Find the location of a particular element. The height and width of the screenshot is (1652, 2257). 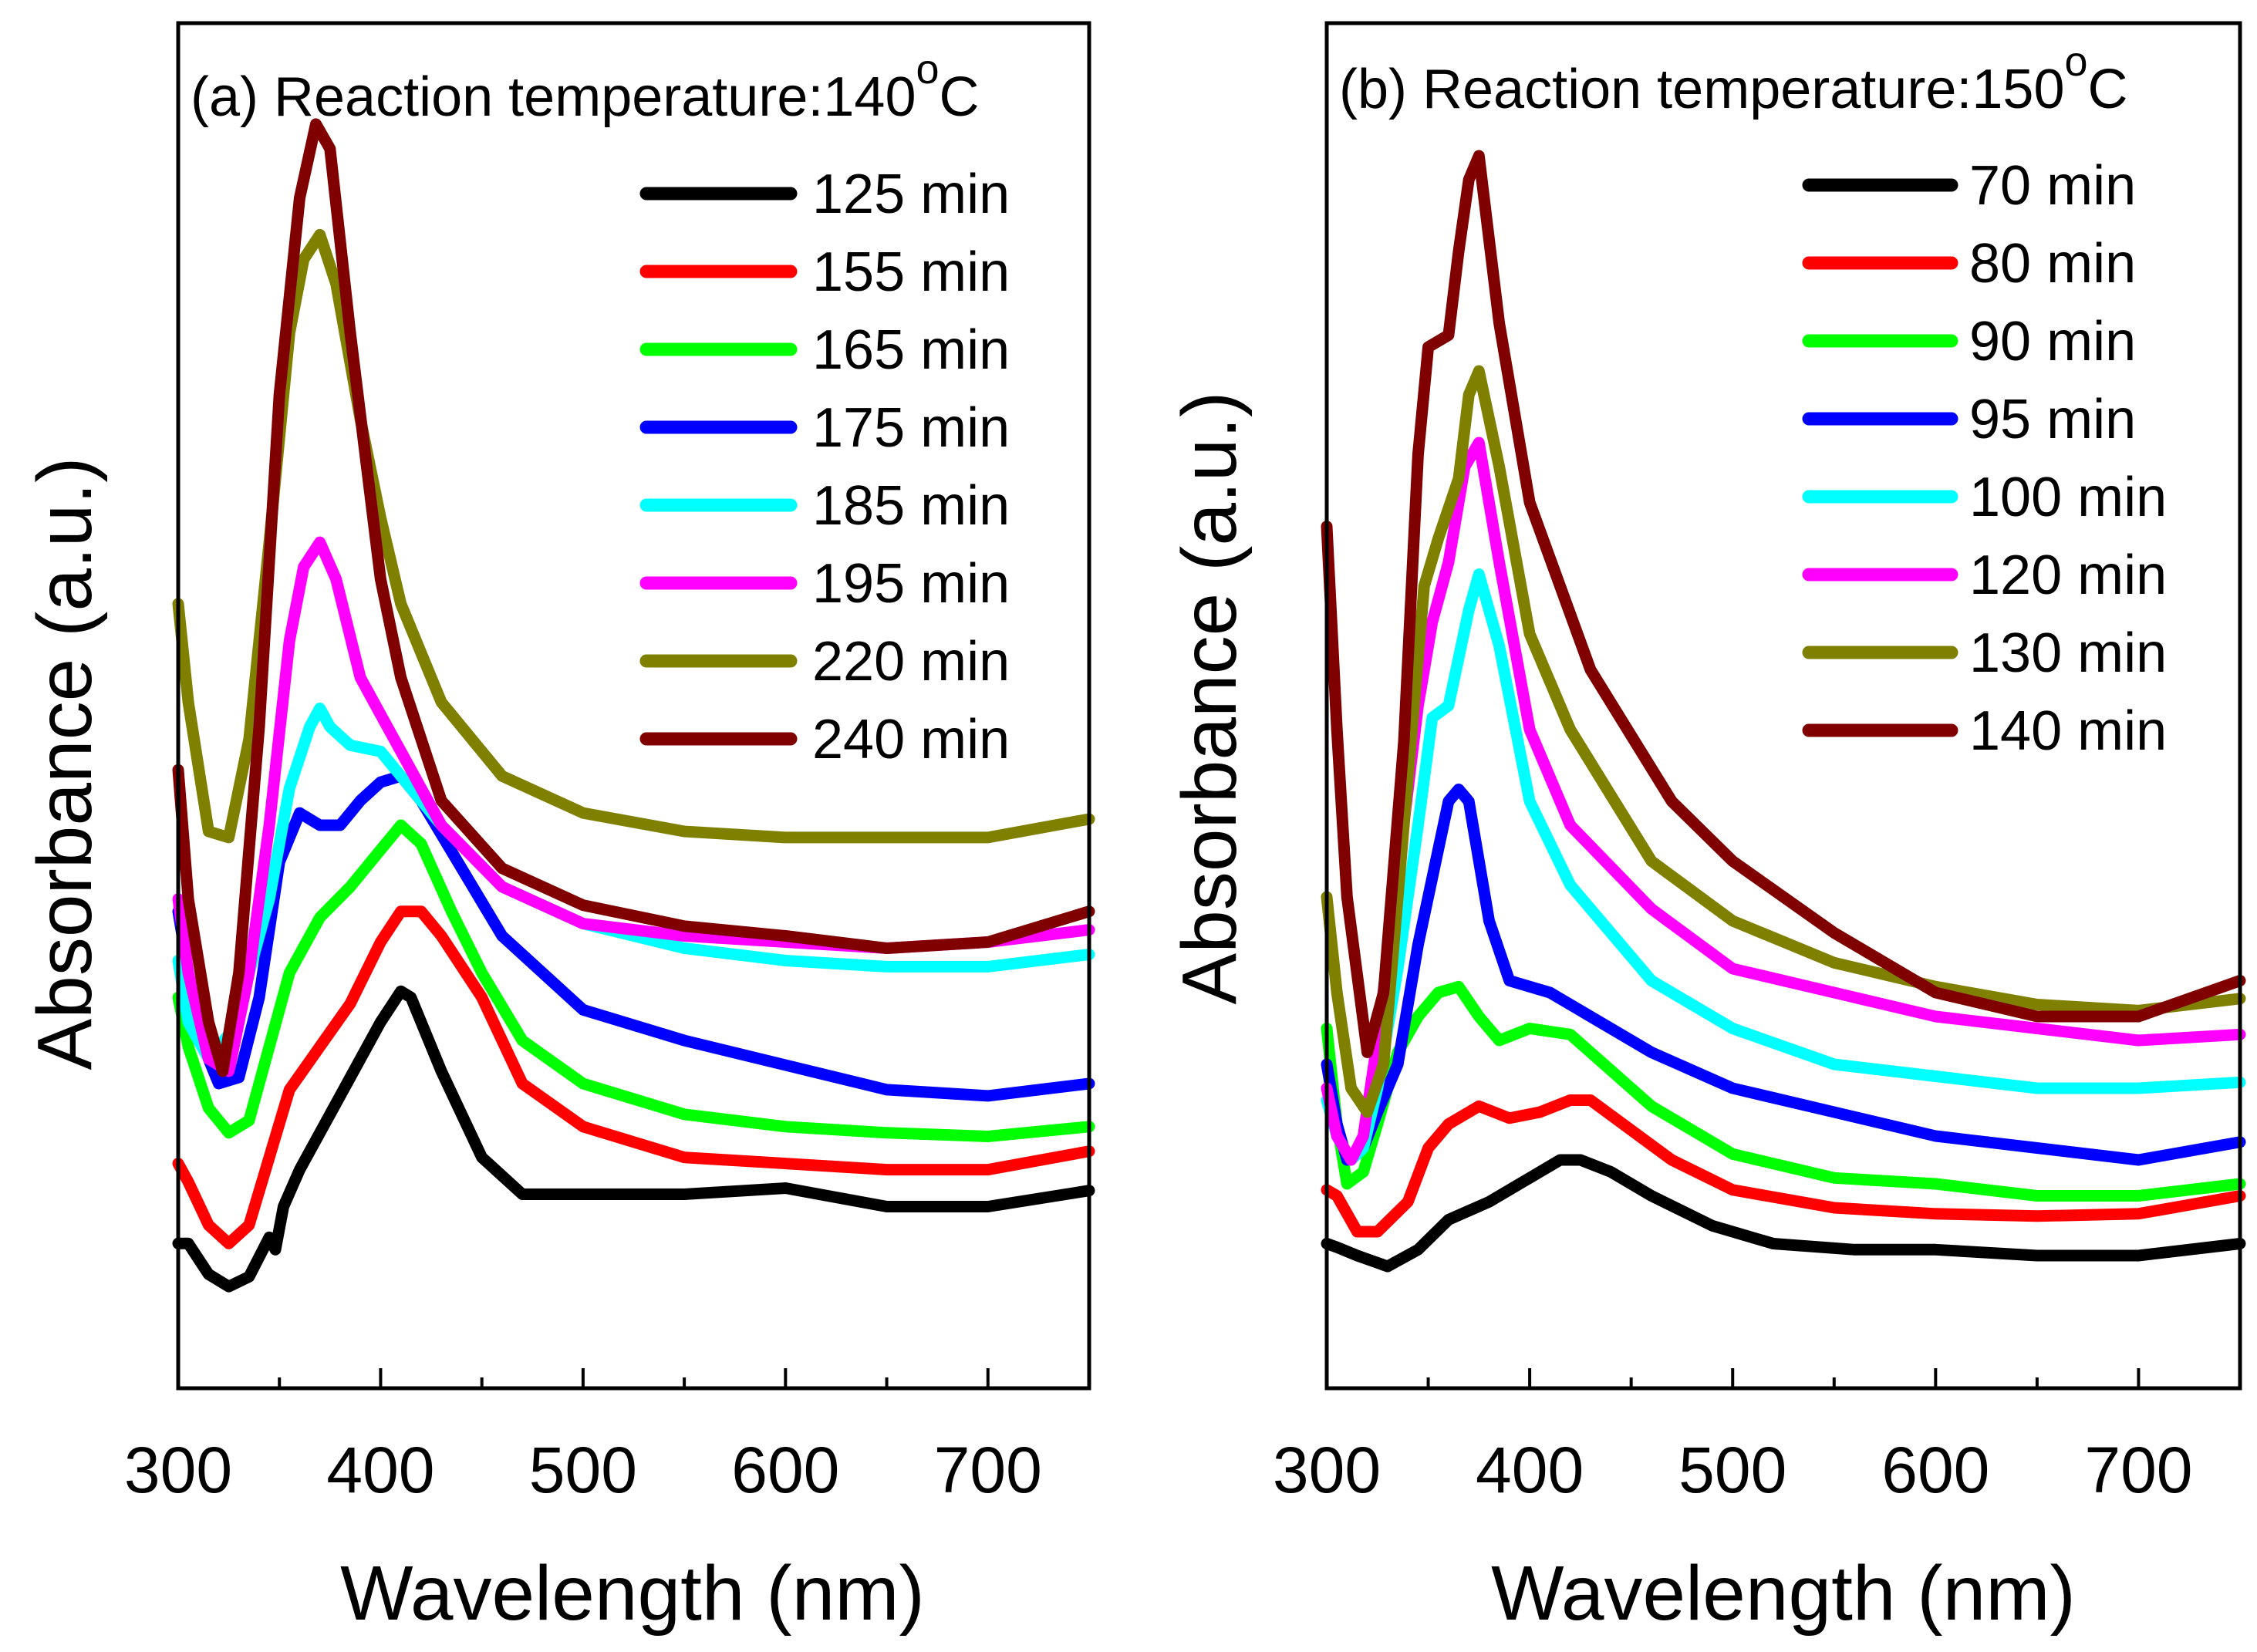

panel-b-x-axis-title: Wavelength (nm) is located at coordinates (1783, 1594).